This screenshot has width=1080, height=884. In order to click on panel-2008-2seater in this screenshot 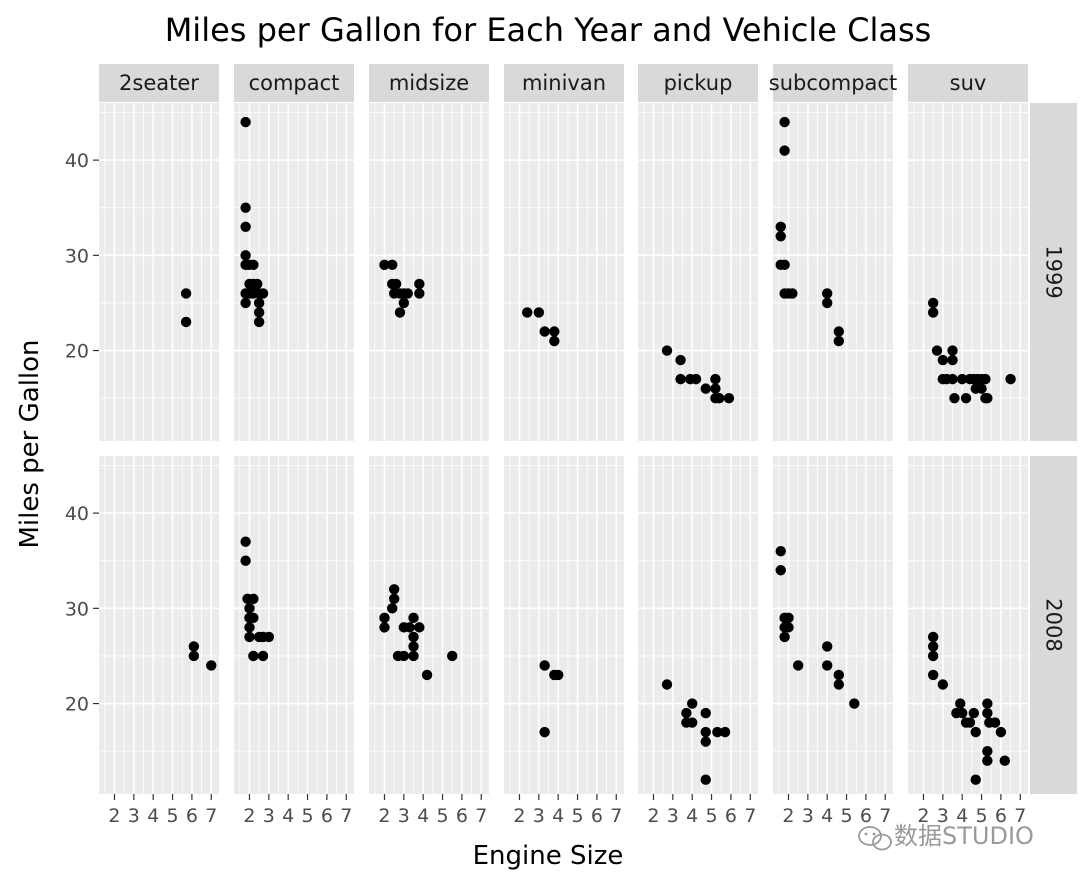, I will do `click(159, 625)`.